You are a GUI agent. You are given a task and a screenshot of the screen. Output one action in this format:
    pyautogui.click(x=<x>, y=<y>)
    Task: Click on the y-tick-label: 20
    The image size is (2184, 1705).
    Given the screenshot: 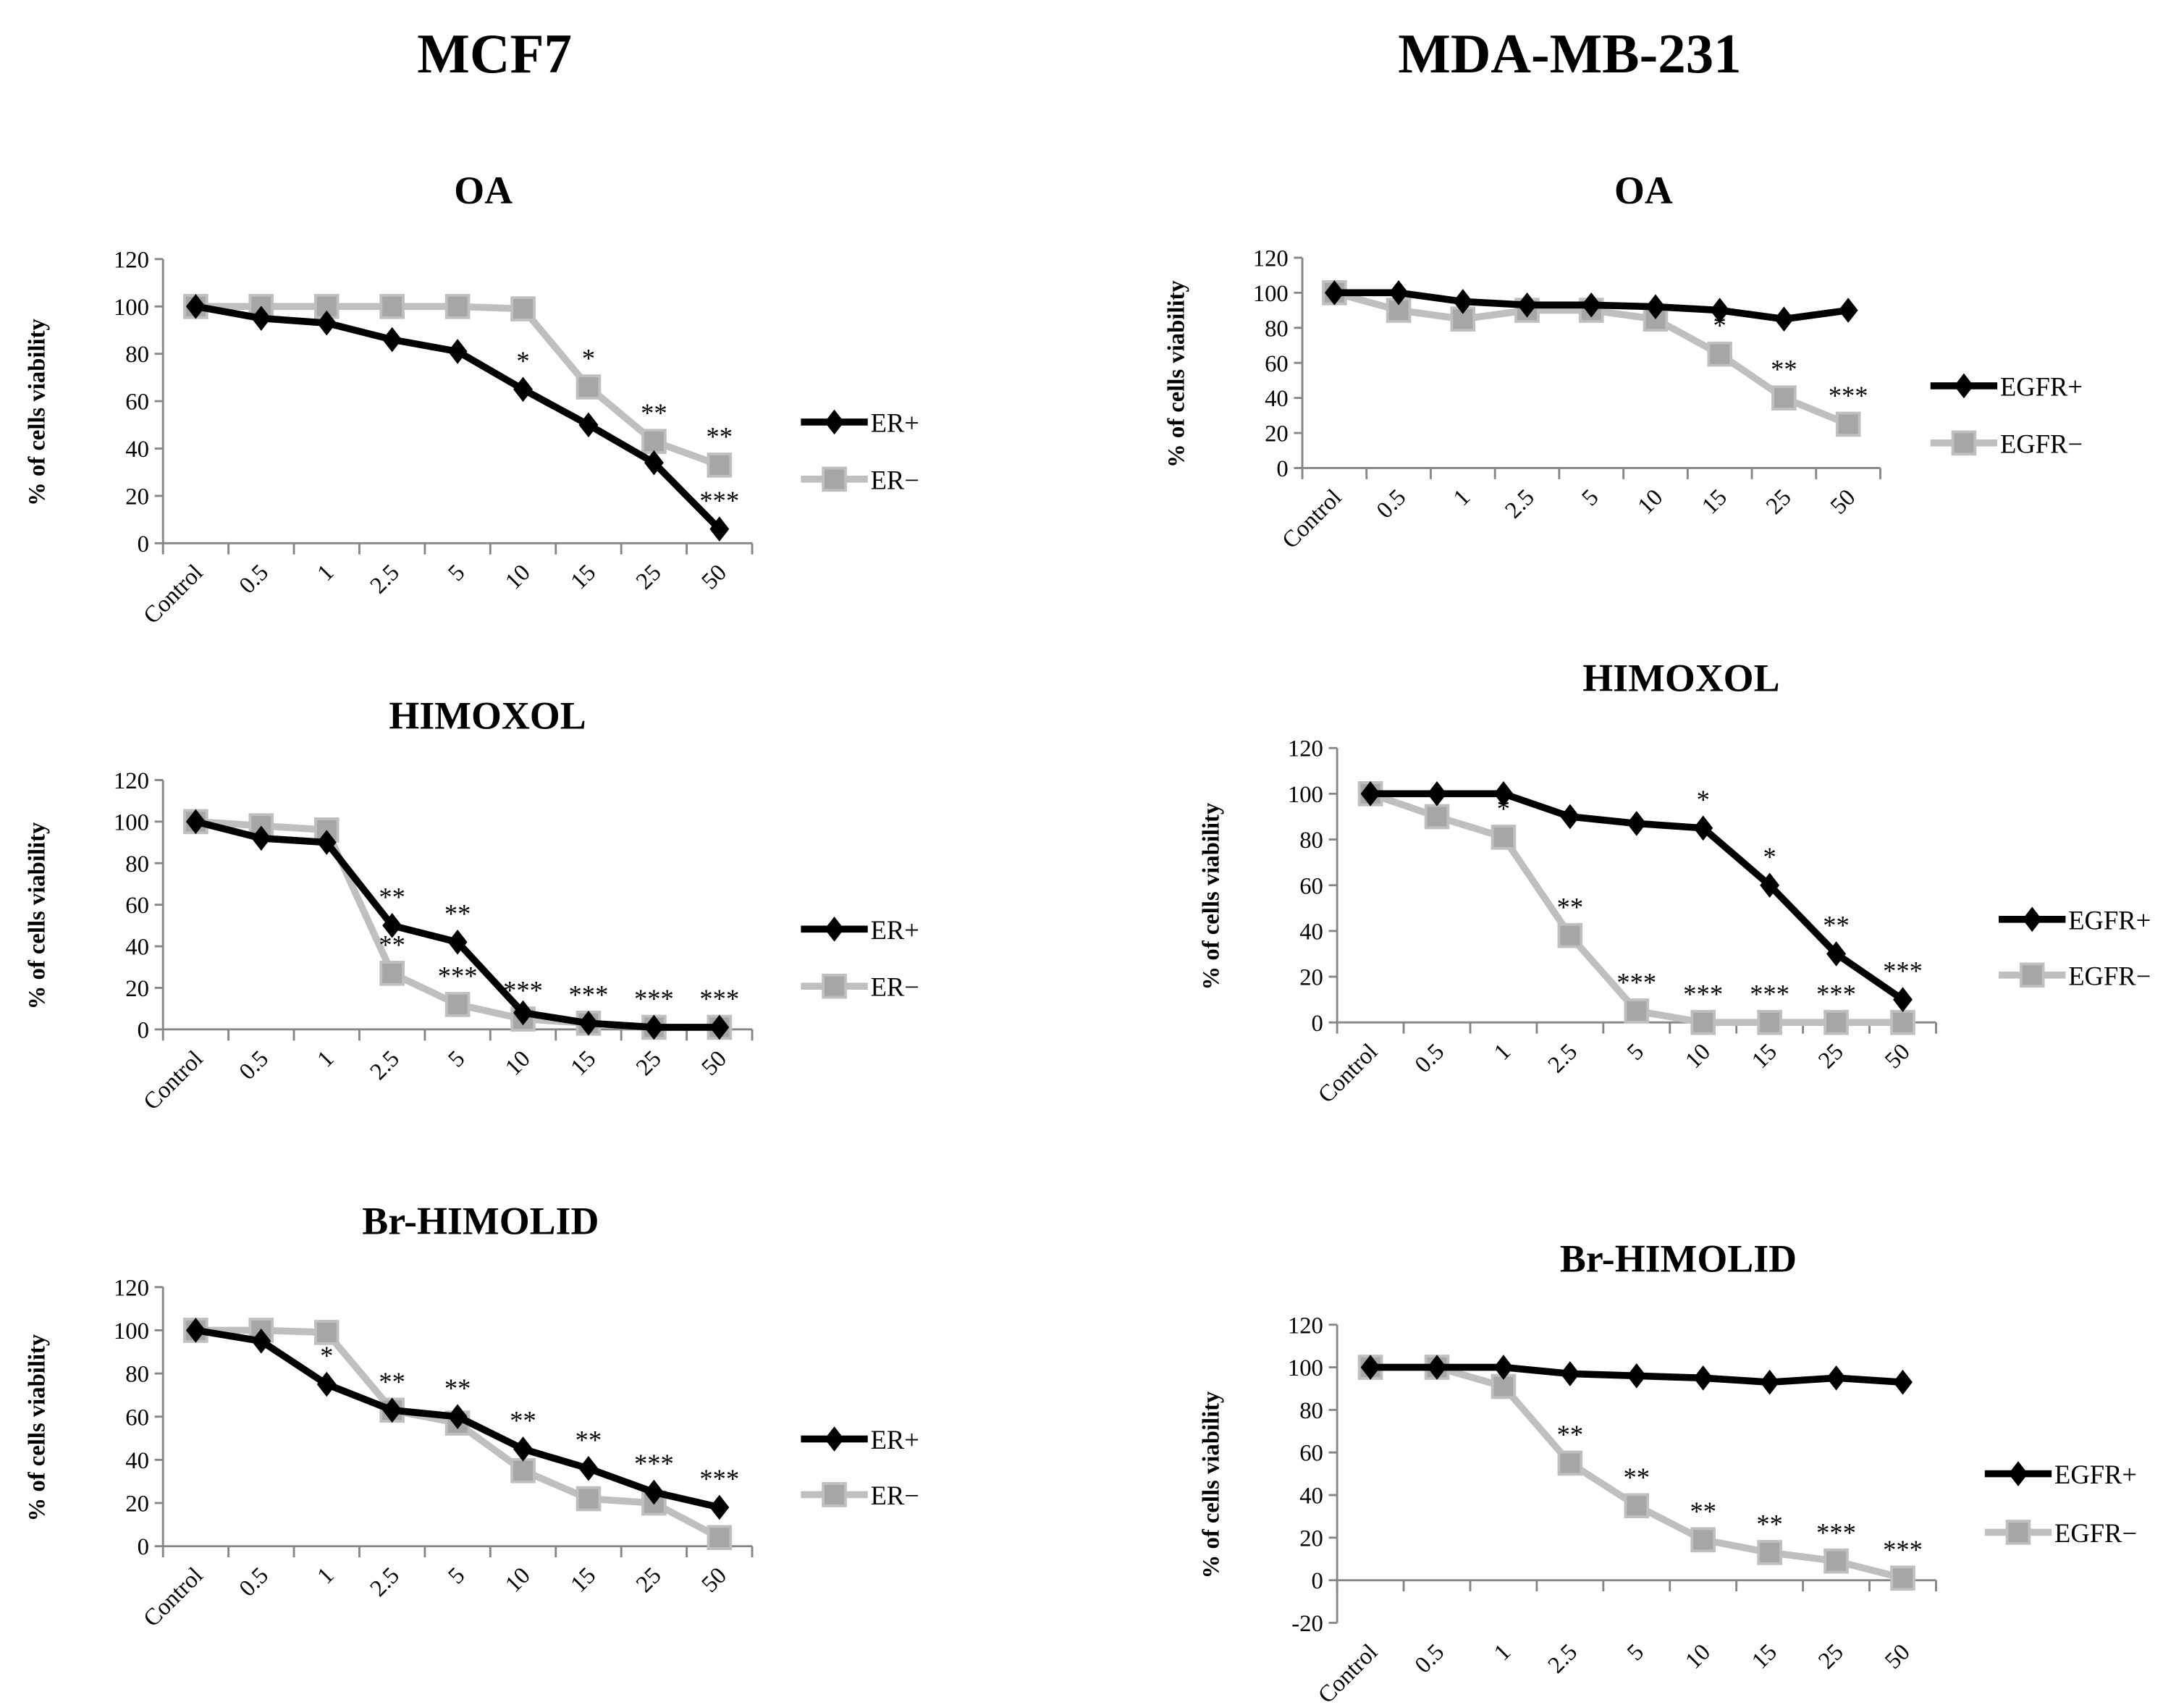 What is the action you would take?
    pyautogui.click(x=137, y=1504)
    